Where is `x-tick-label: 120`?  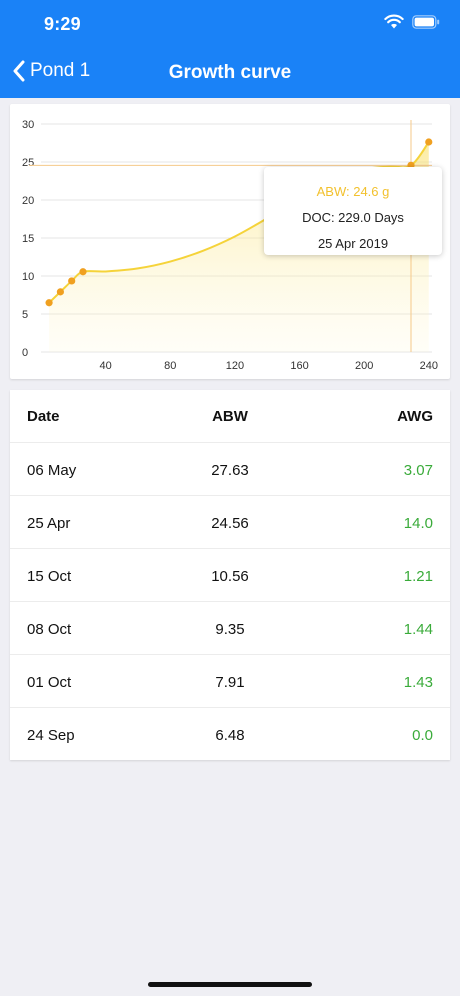
x-tick-label: 120 is located at coordinates (235, 366).